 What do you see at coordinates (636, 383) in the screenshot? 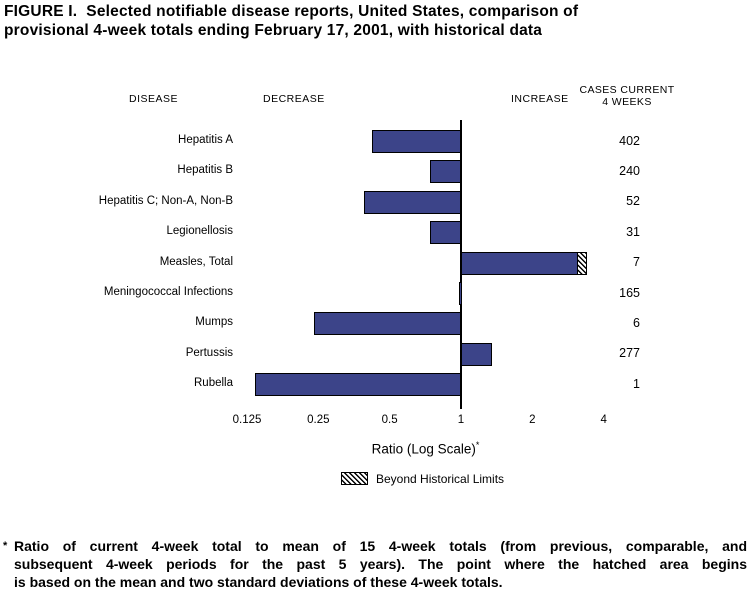
I see `bar-value: 1` at bounding box center [636, 383].